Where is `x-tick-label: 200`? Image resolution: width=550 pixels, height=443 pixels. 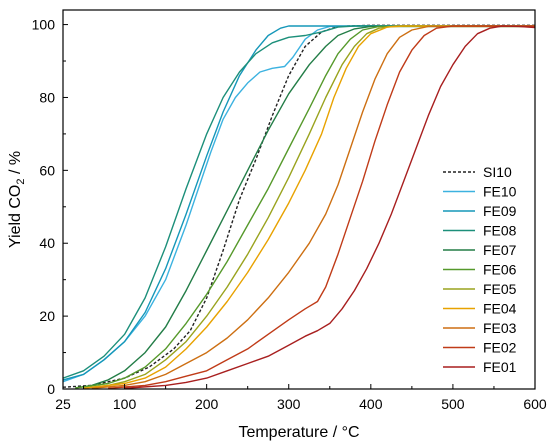
x-tick-label: 200 is located at coordinates (207, 404).